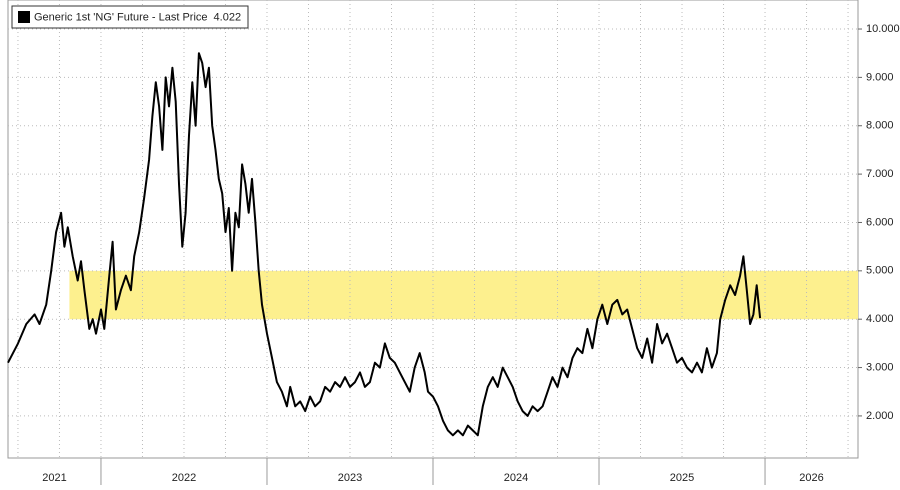  I want to click on y-tick-label: 2.000, so click(880, 416).